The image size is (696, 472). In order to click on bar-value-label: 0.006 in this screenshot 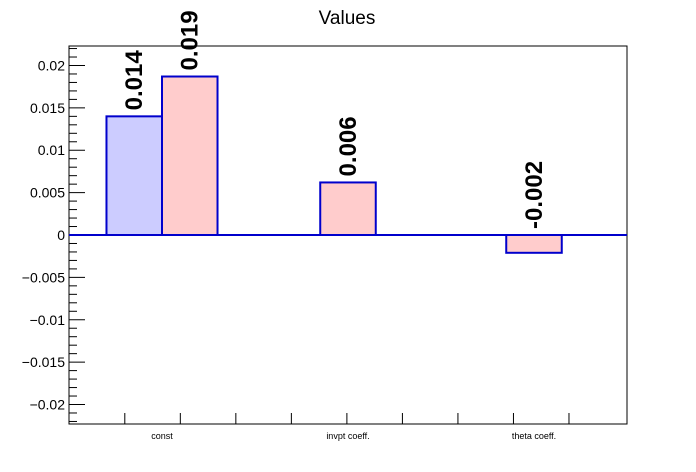, I will do `click(348, 146)`.